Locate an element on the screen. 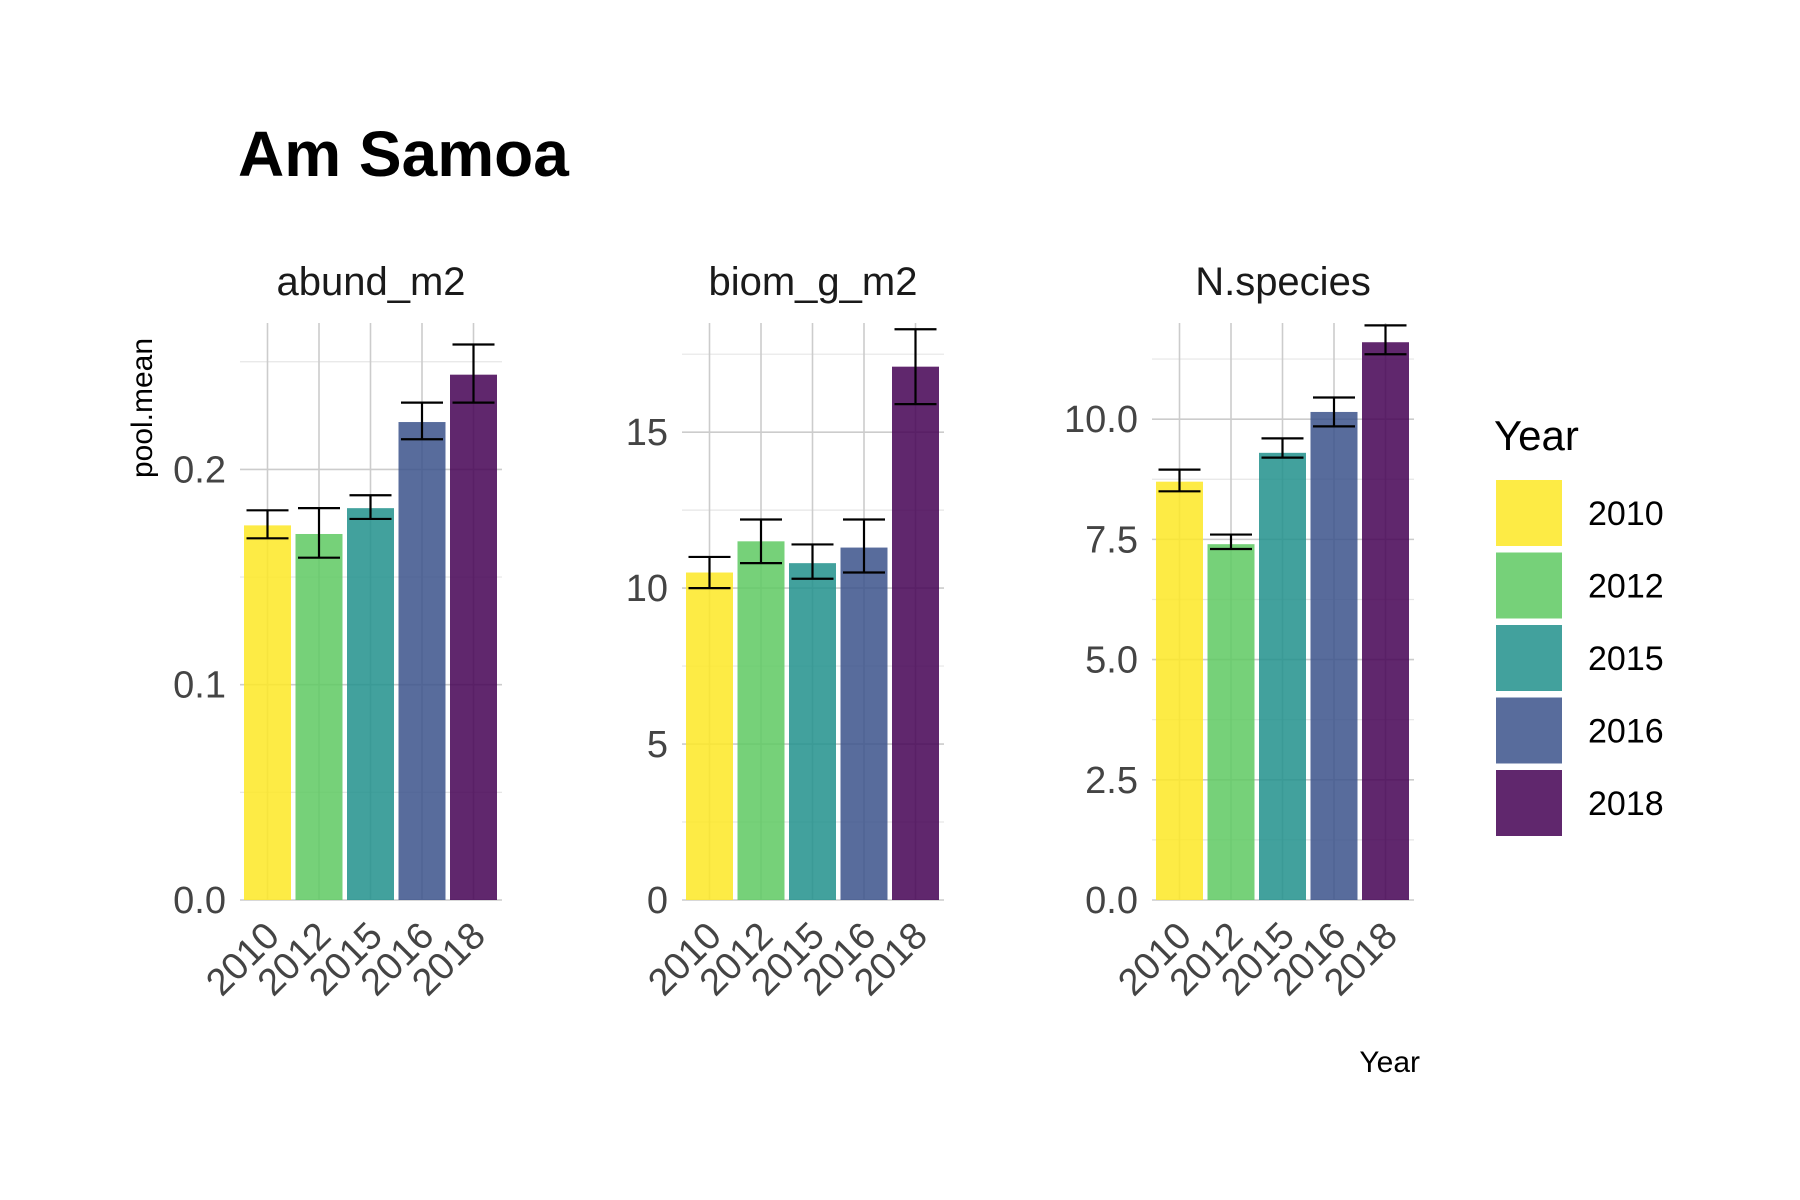  legend-label: 2015 is located at coordinates (1626, 659).